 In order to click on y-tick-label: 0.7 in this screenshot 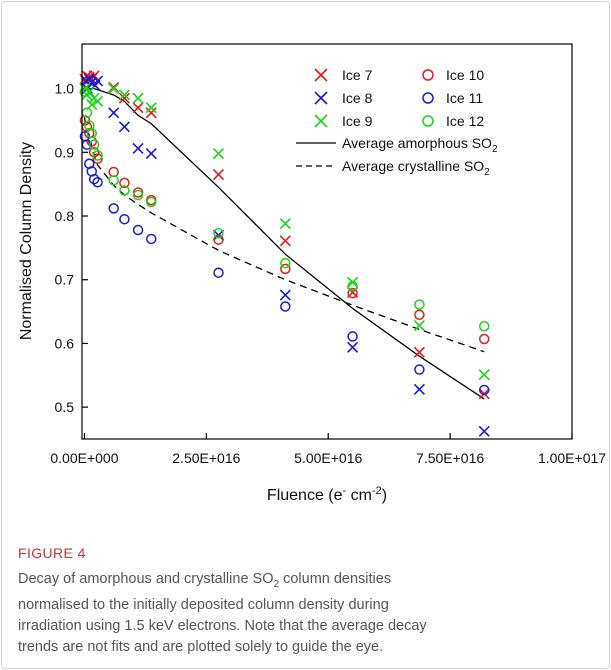, I will do `click(65, 280)`.